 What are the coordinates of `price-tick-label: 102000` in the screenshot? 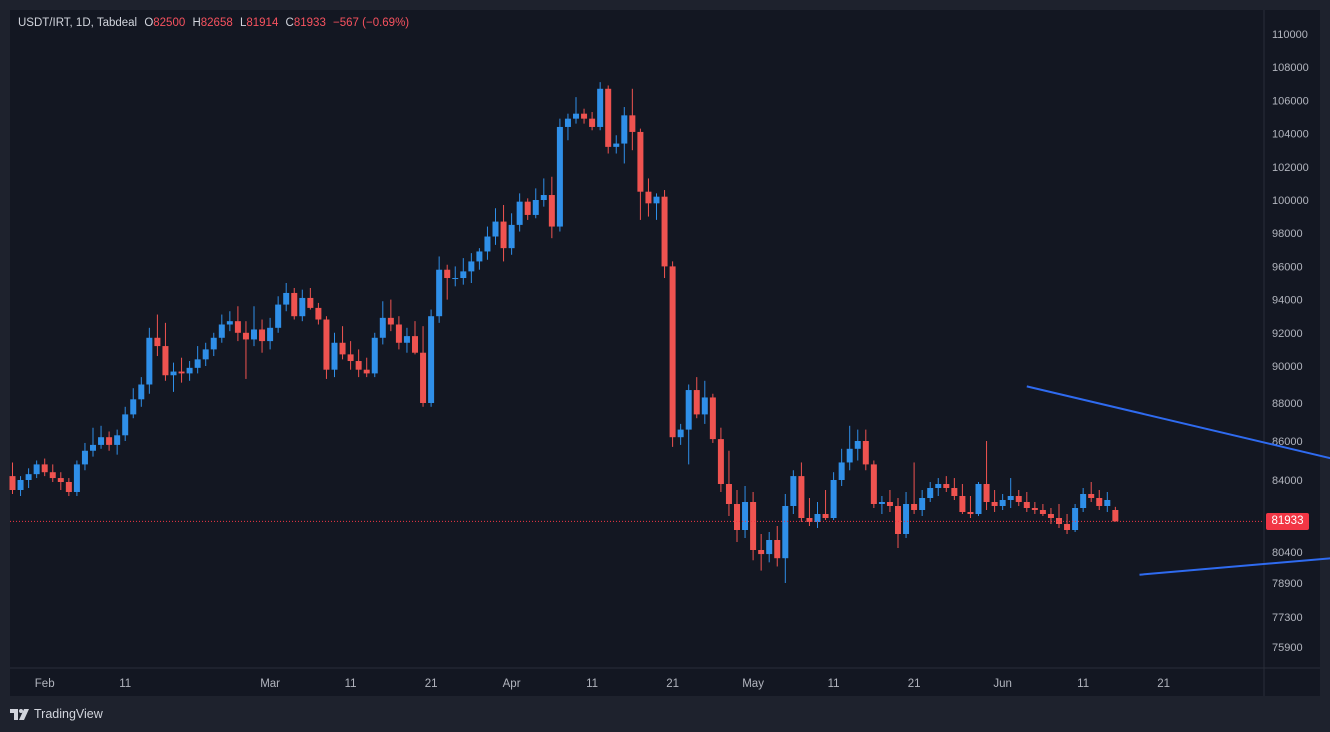 It's located at (1290, 168).